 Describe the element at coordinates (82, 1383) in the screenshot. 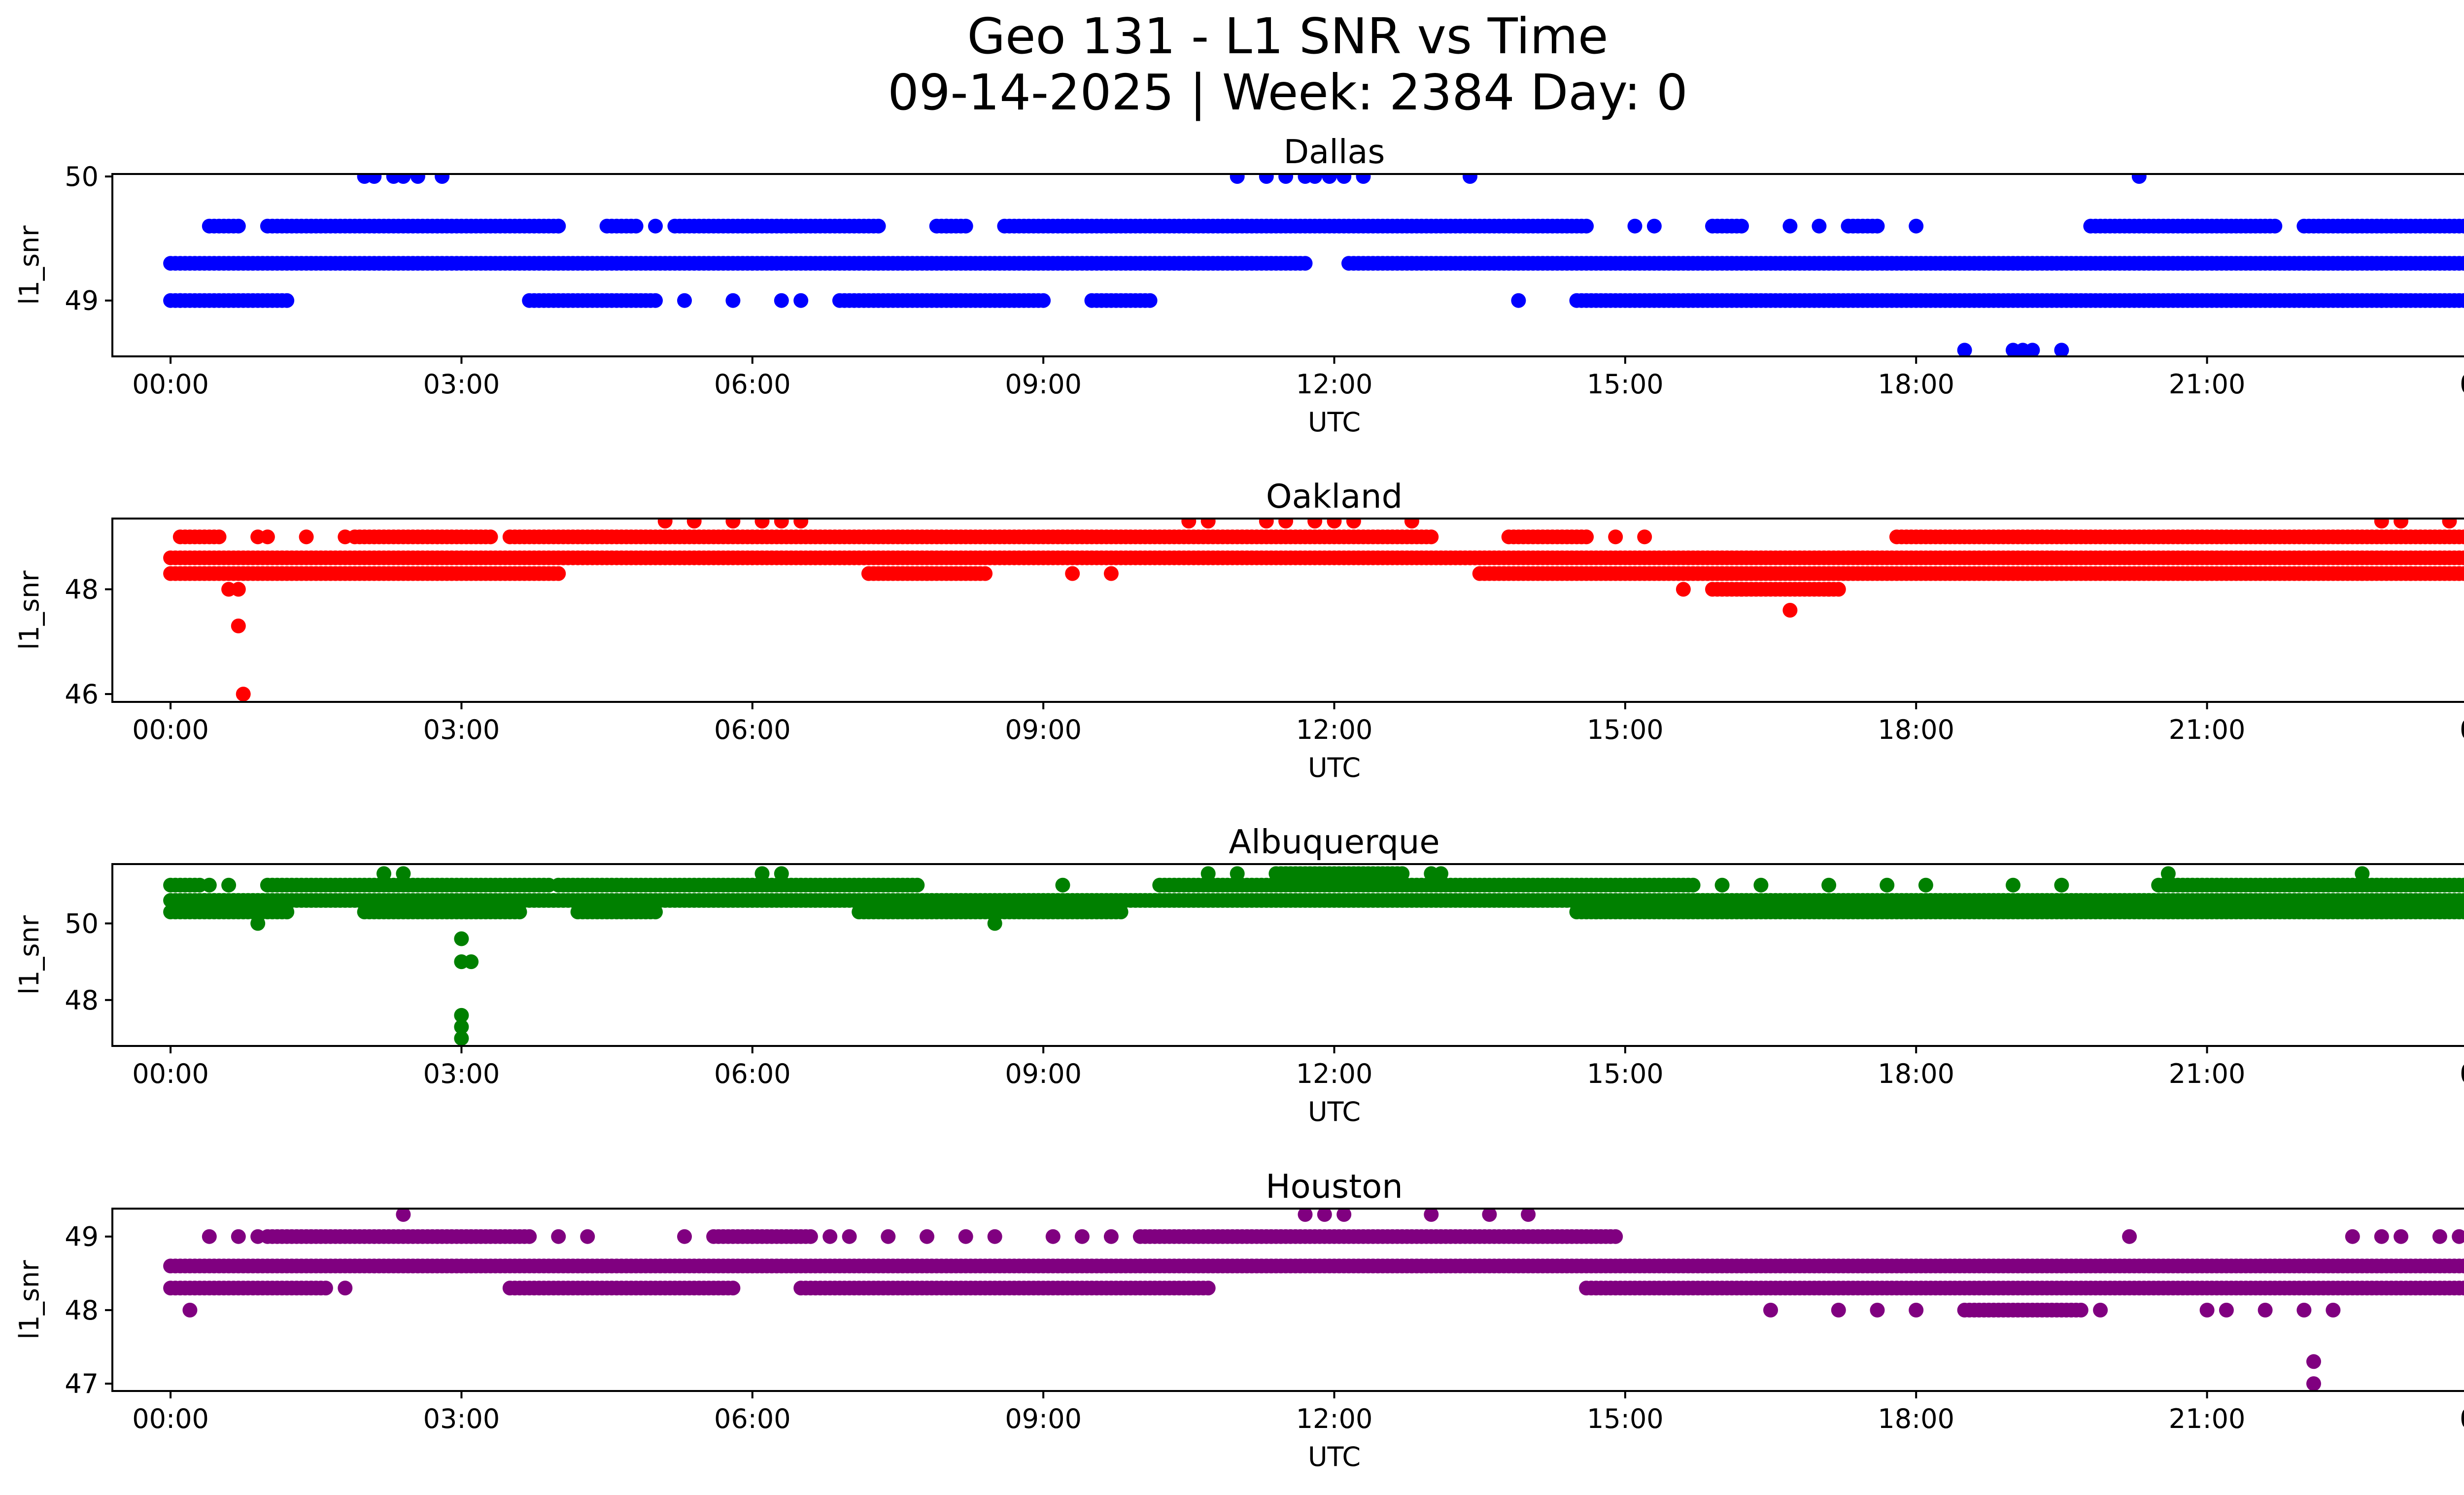

I see `y-tick-label: 47` at that location.